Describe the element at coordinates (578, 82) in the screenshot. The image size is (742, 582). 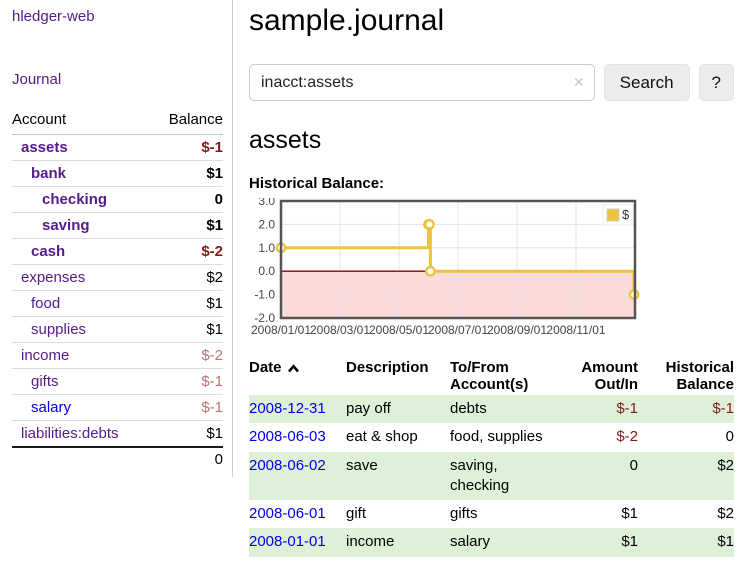
I see `clear-search-icon: ✕` at that location.